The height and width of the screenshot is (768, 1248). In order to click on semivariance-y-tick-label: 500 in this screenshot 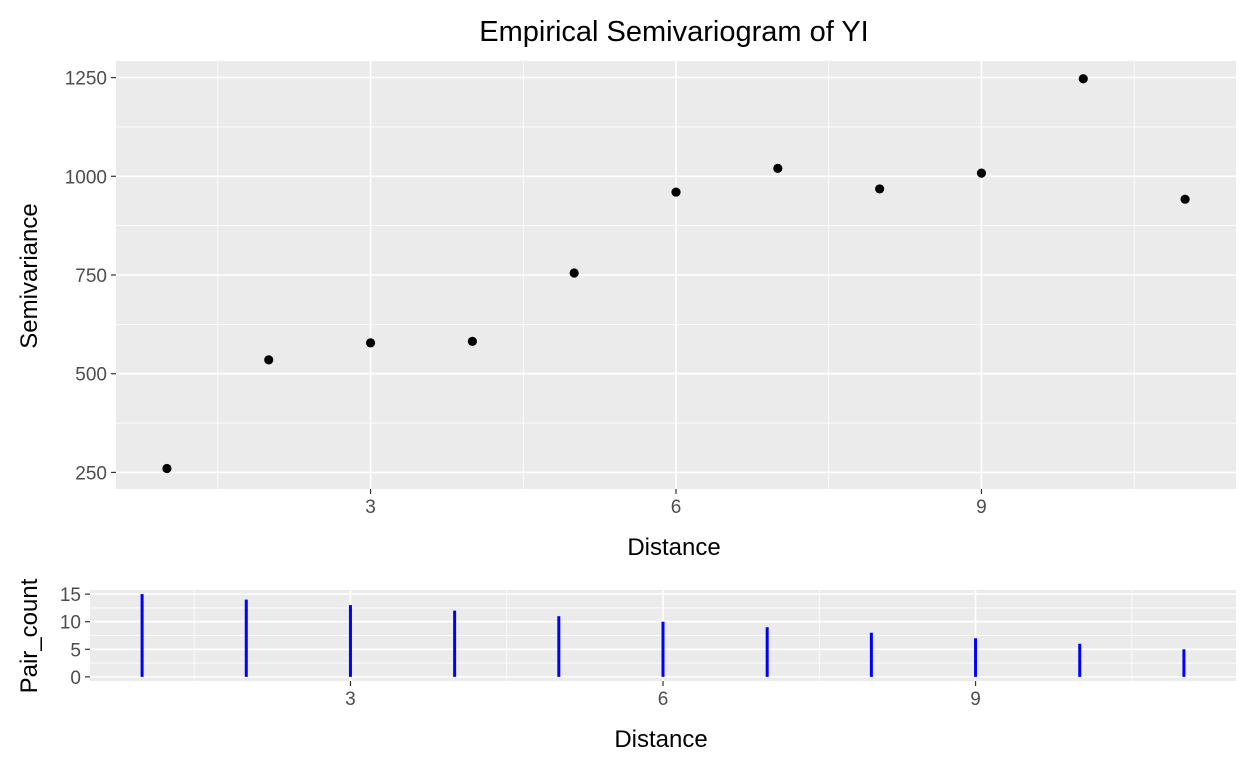, I will do `click(91, 375)`.